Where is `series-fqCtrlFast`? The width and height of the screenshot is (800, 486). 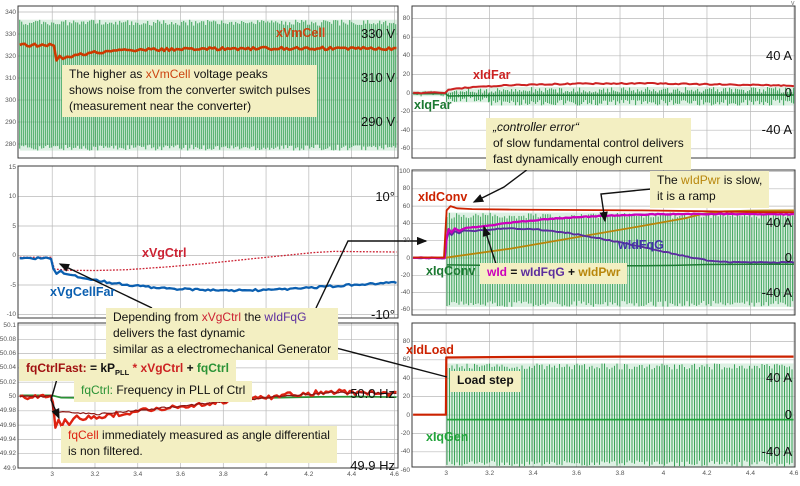 series-fqCtrlFast is located at coordinates (208, 403).